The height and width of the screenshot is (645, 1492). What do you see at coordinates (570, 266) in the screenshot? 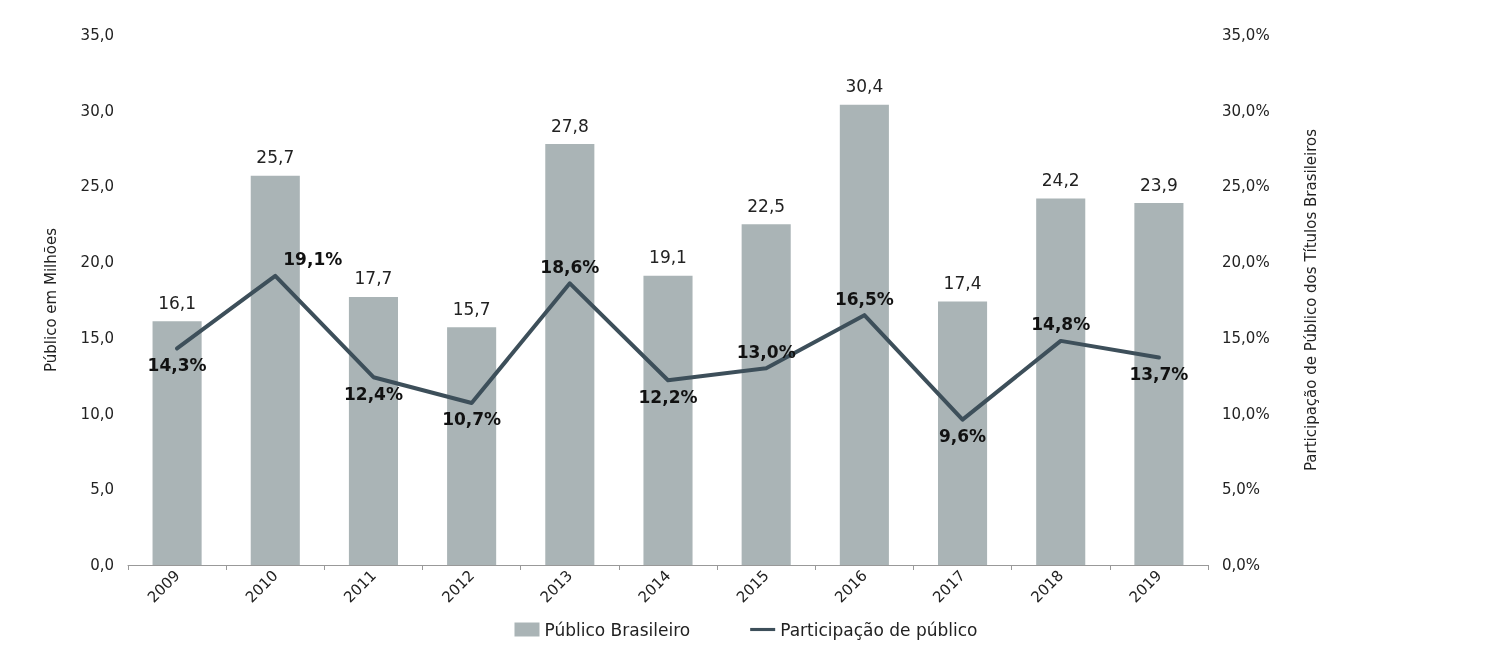
I see `data-label: 18,6%` at bounding box center [570, 266].